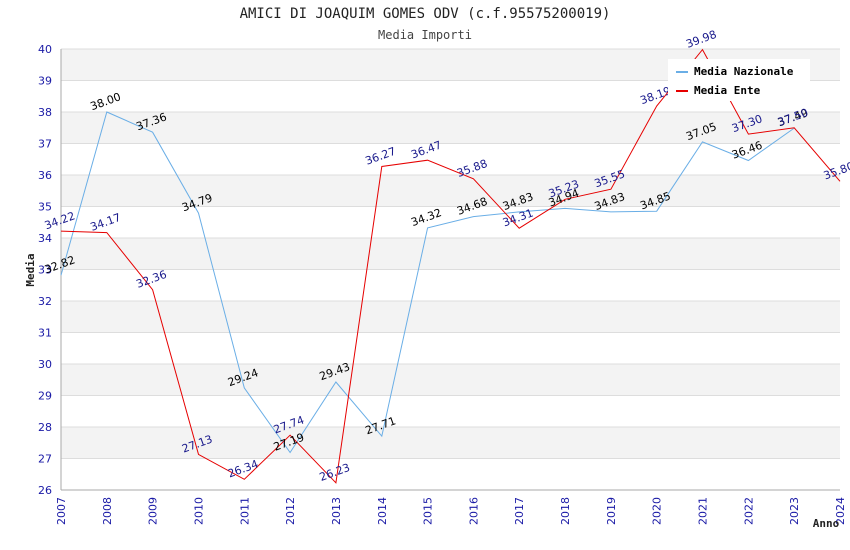 The width and height of the screenshot is (850, 550). I want to click on y-tick-label: 36, so click(45, 175).